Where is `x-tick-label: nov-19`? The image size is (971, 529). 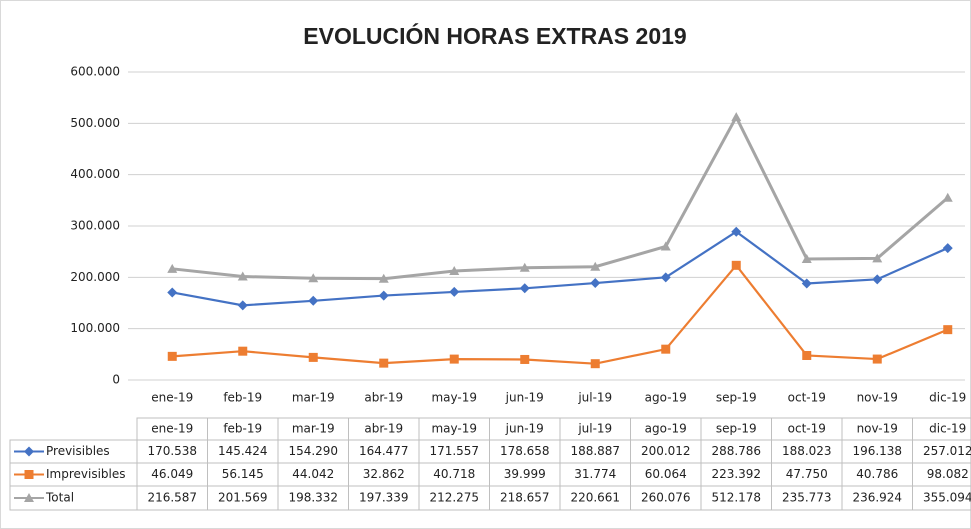
x-tick-label: nov-19 is located at coordinates (877, 398).